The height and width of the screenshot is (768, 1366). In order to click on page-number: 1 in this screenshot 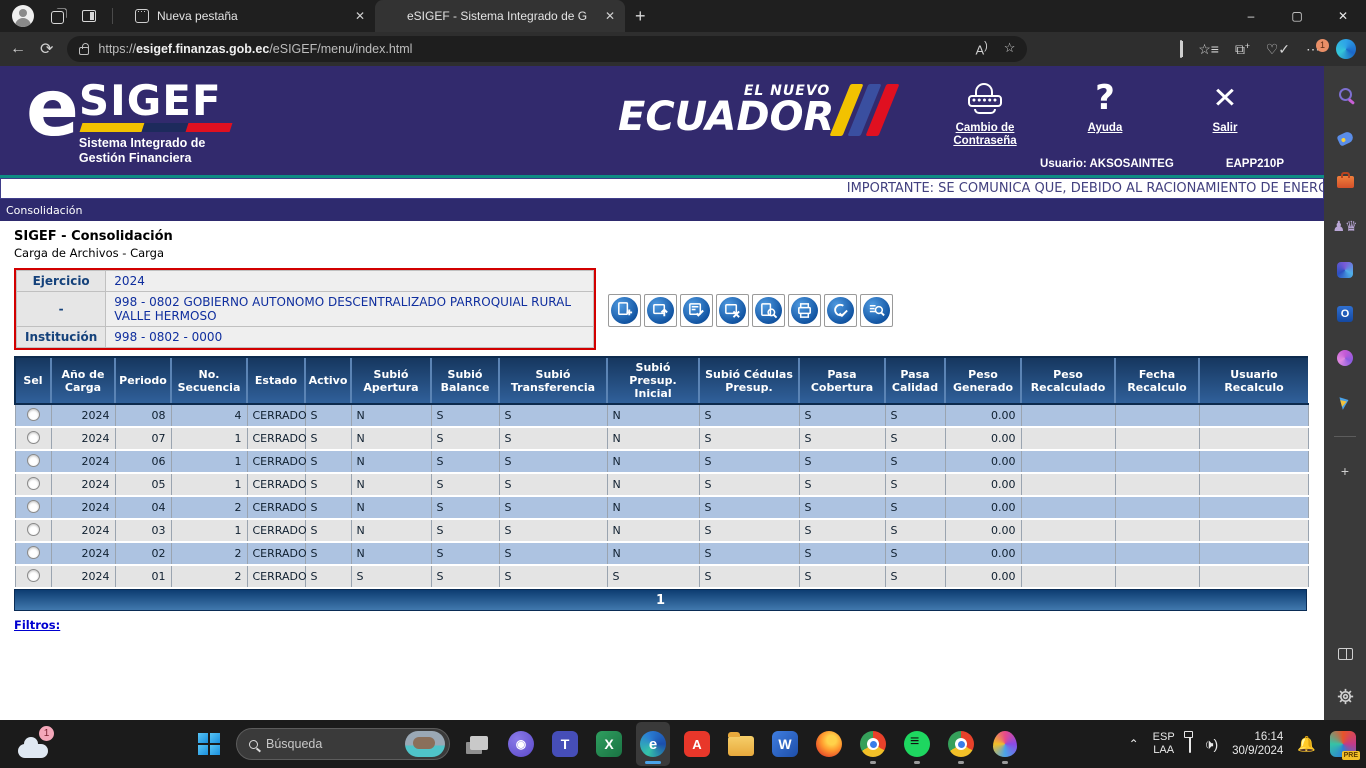, I will do `click(660, 600)`.